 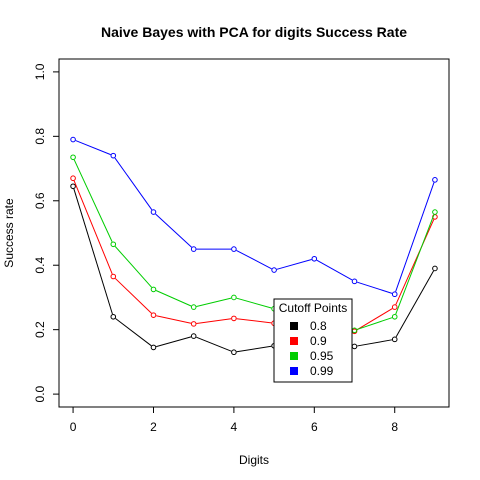 I want to click on y-tick-label: 0.0, so click(x=40, y=393).